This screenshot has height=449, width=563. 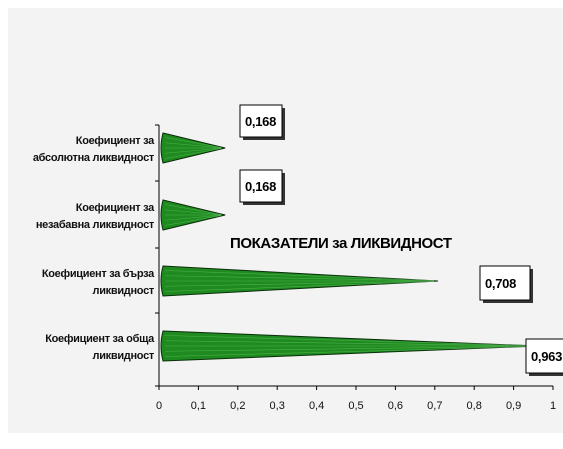 I want to click on x-tick-label: 0,2, so click(x=237, y=406).